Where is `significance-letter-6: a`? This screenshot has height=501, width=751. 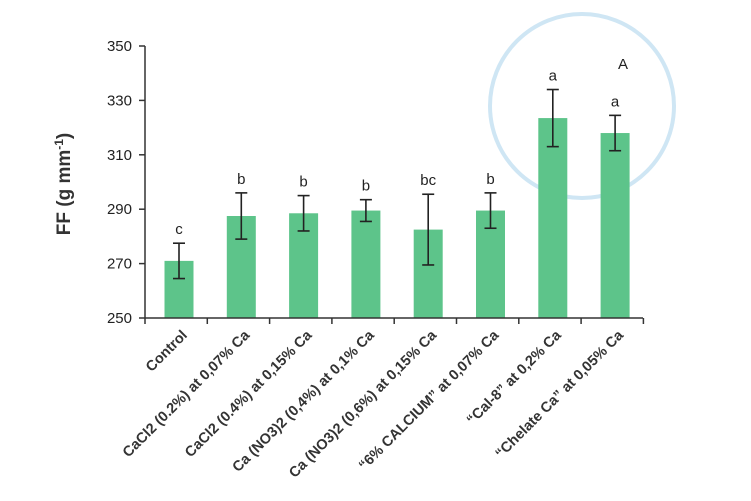 significance-letter-6: a is located at coordinates (553, 76).